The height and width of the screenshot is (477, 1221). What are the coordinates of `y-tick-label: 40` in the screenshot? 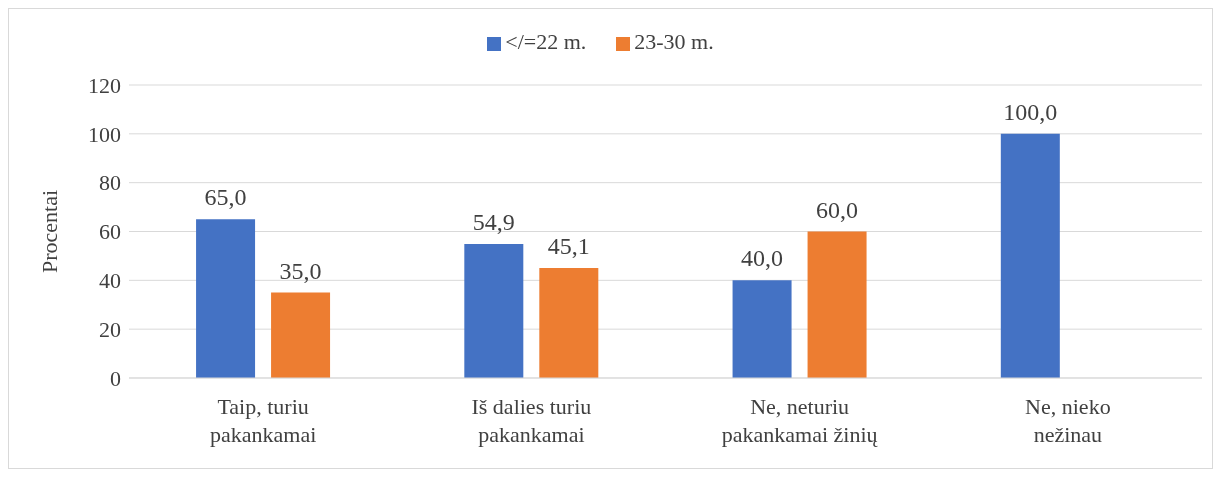 It's located at (110, 281).